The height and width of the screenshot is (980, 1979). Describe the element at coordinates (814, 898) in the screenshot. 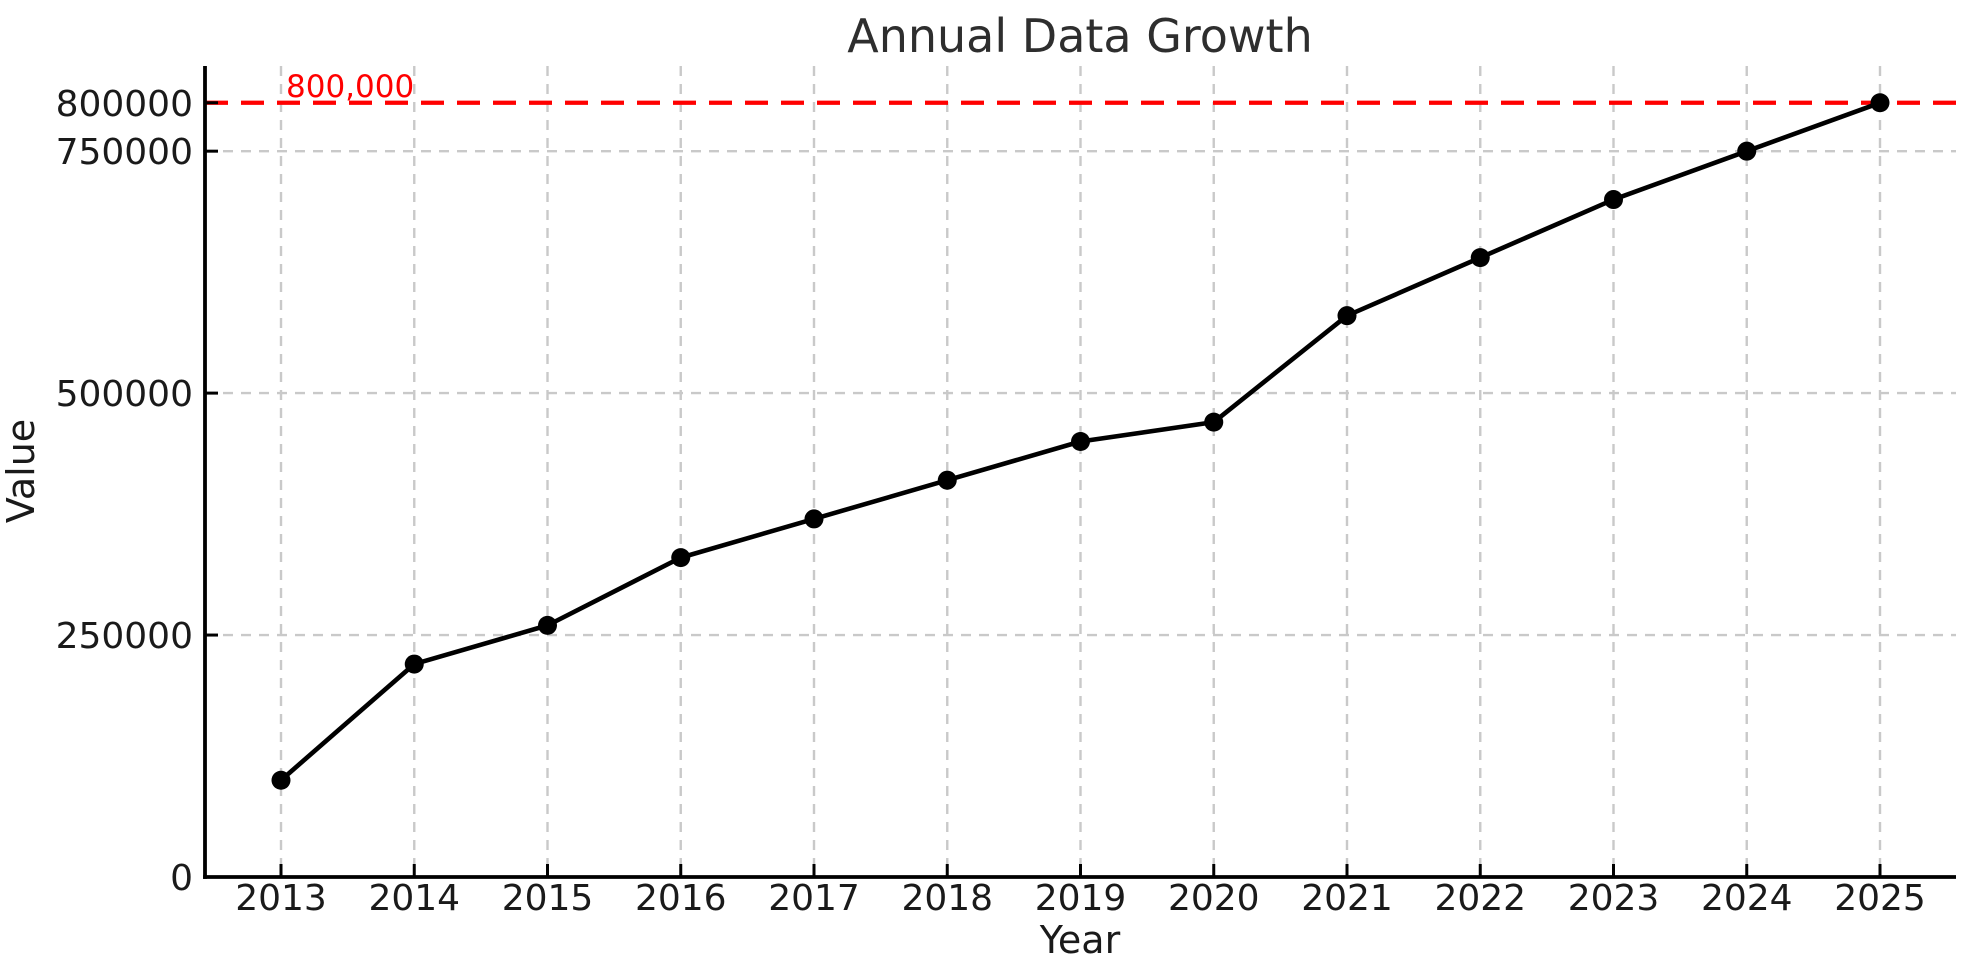

I see `x-tick-label: 2017` at that location.